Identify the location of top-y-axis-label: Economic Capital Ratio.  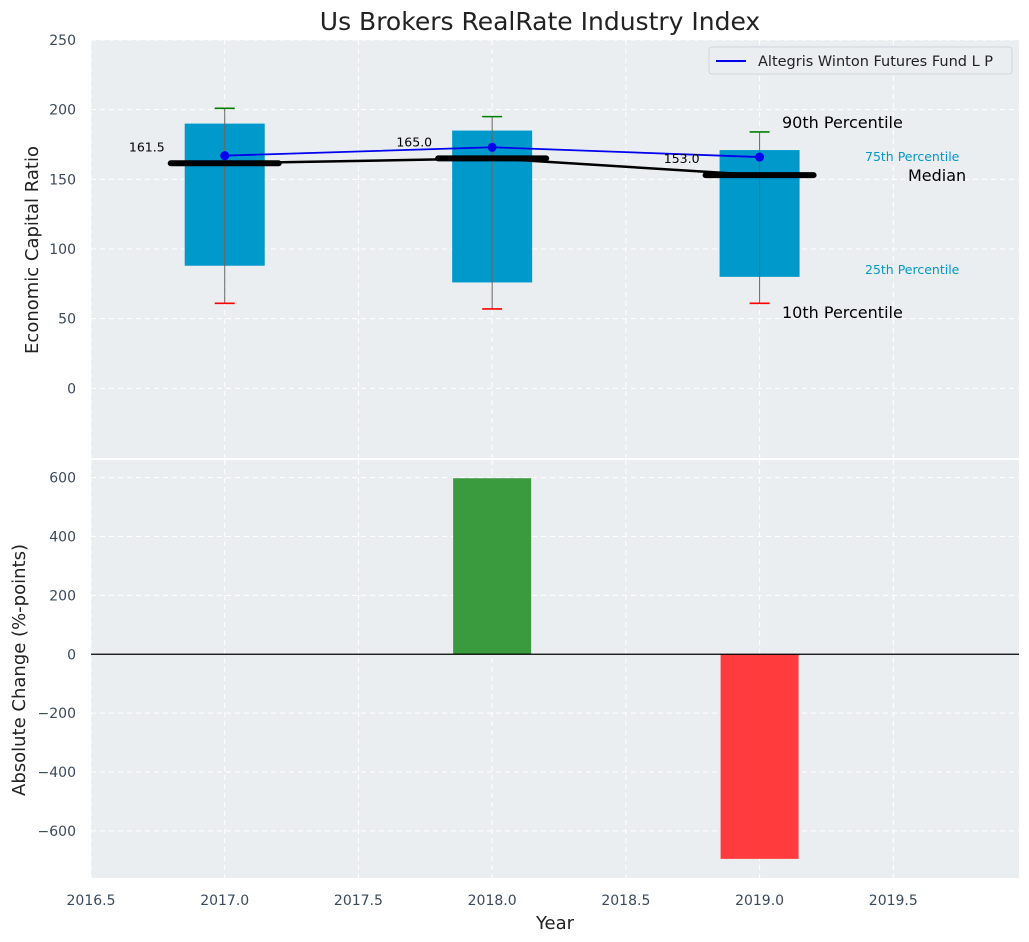
(32, 250).